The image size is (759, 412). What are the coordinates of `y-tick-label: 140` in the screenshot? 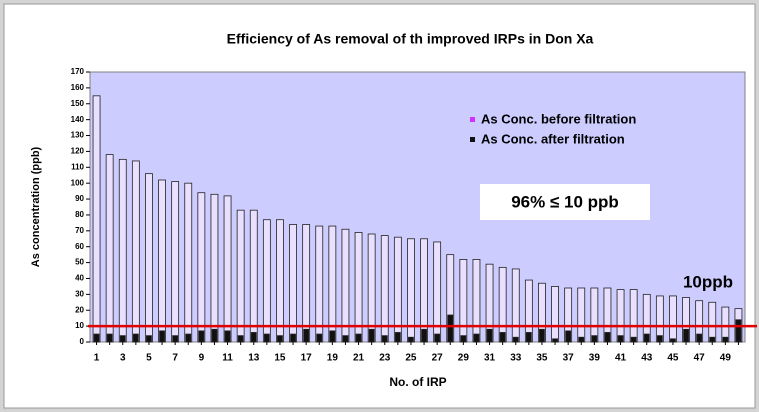 It's located at (78, 119).